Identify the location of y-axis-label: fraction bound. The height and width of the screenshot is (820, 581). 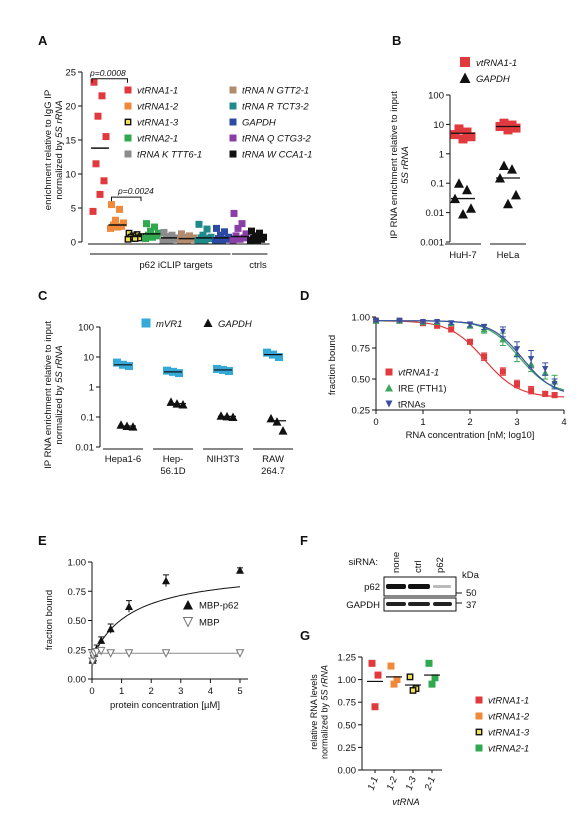
(49, 620).